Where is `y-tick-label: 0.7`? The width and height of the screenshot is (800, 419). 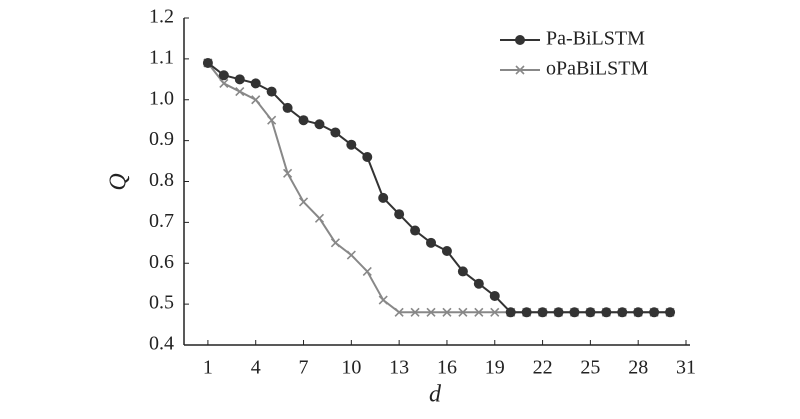
y-tick-label: 0.7 is located at coordinates (161, 221).